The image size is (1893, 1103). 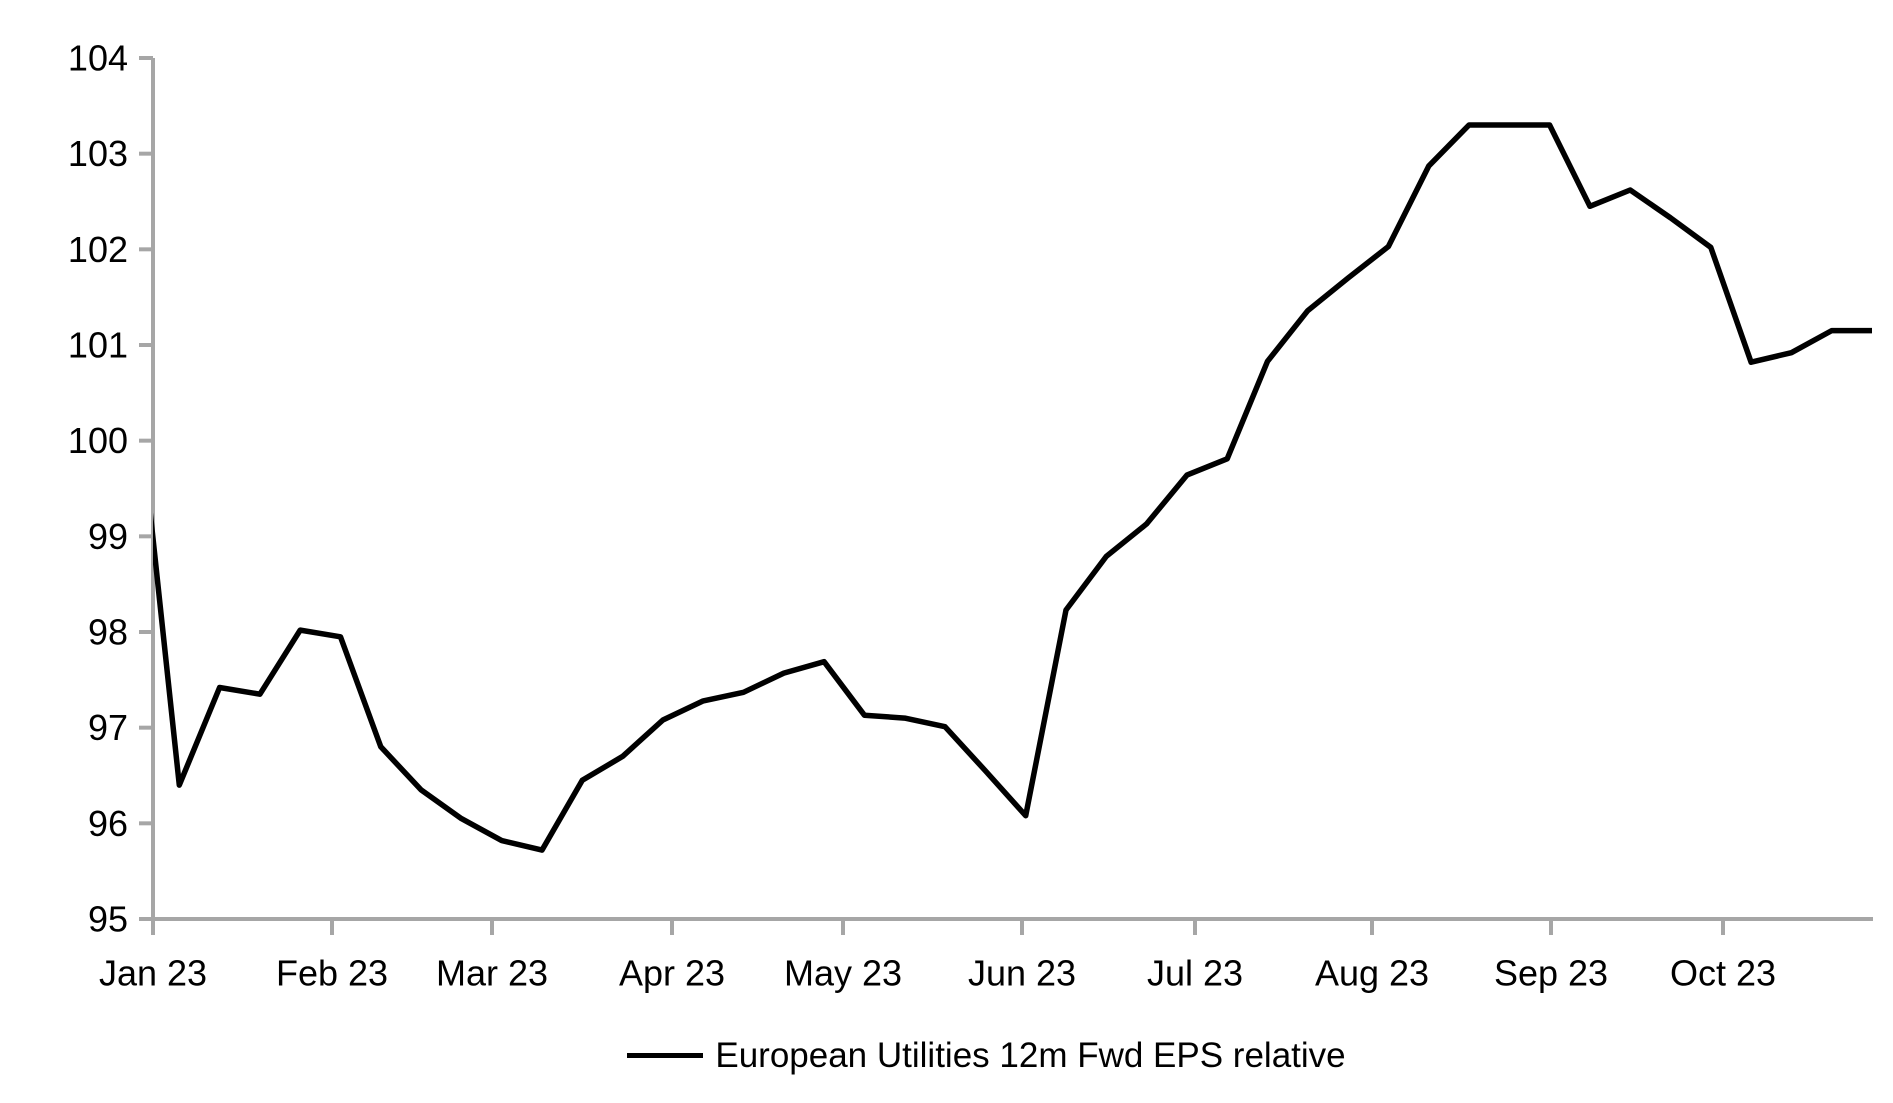 I want to click on y-tick-label: 99, so click(x=108, y=536).